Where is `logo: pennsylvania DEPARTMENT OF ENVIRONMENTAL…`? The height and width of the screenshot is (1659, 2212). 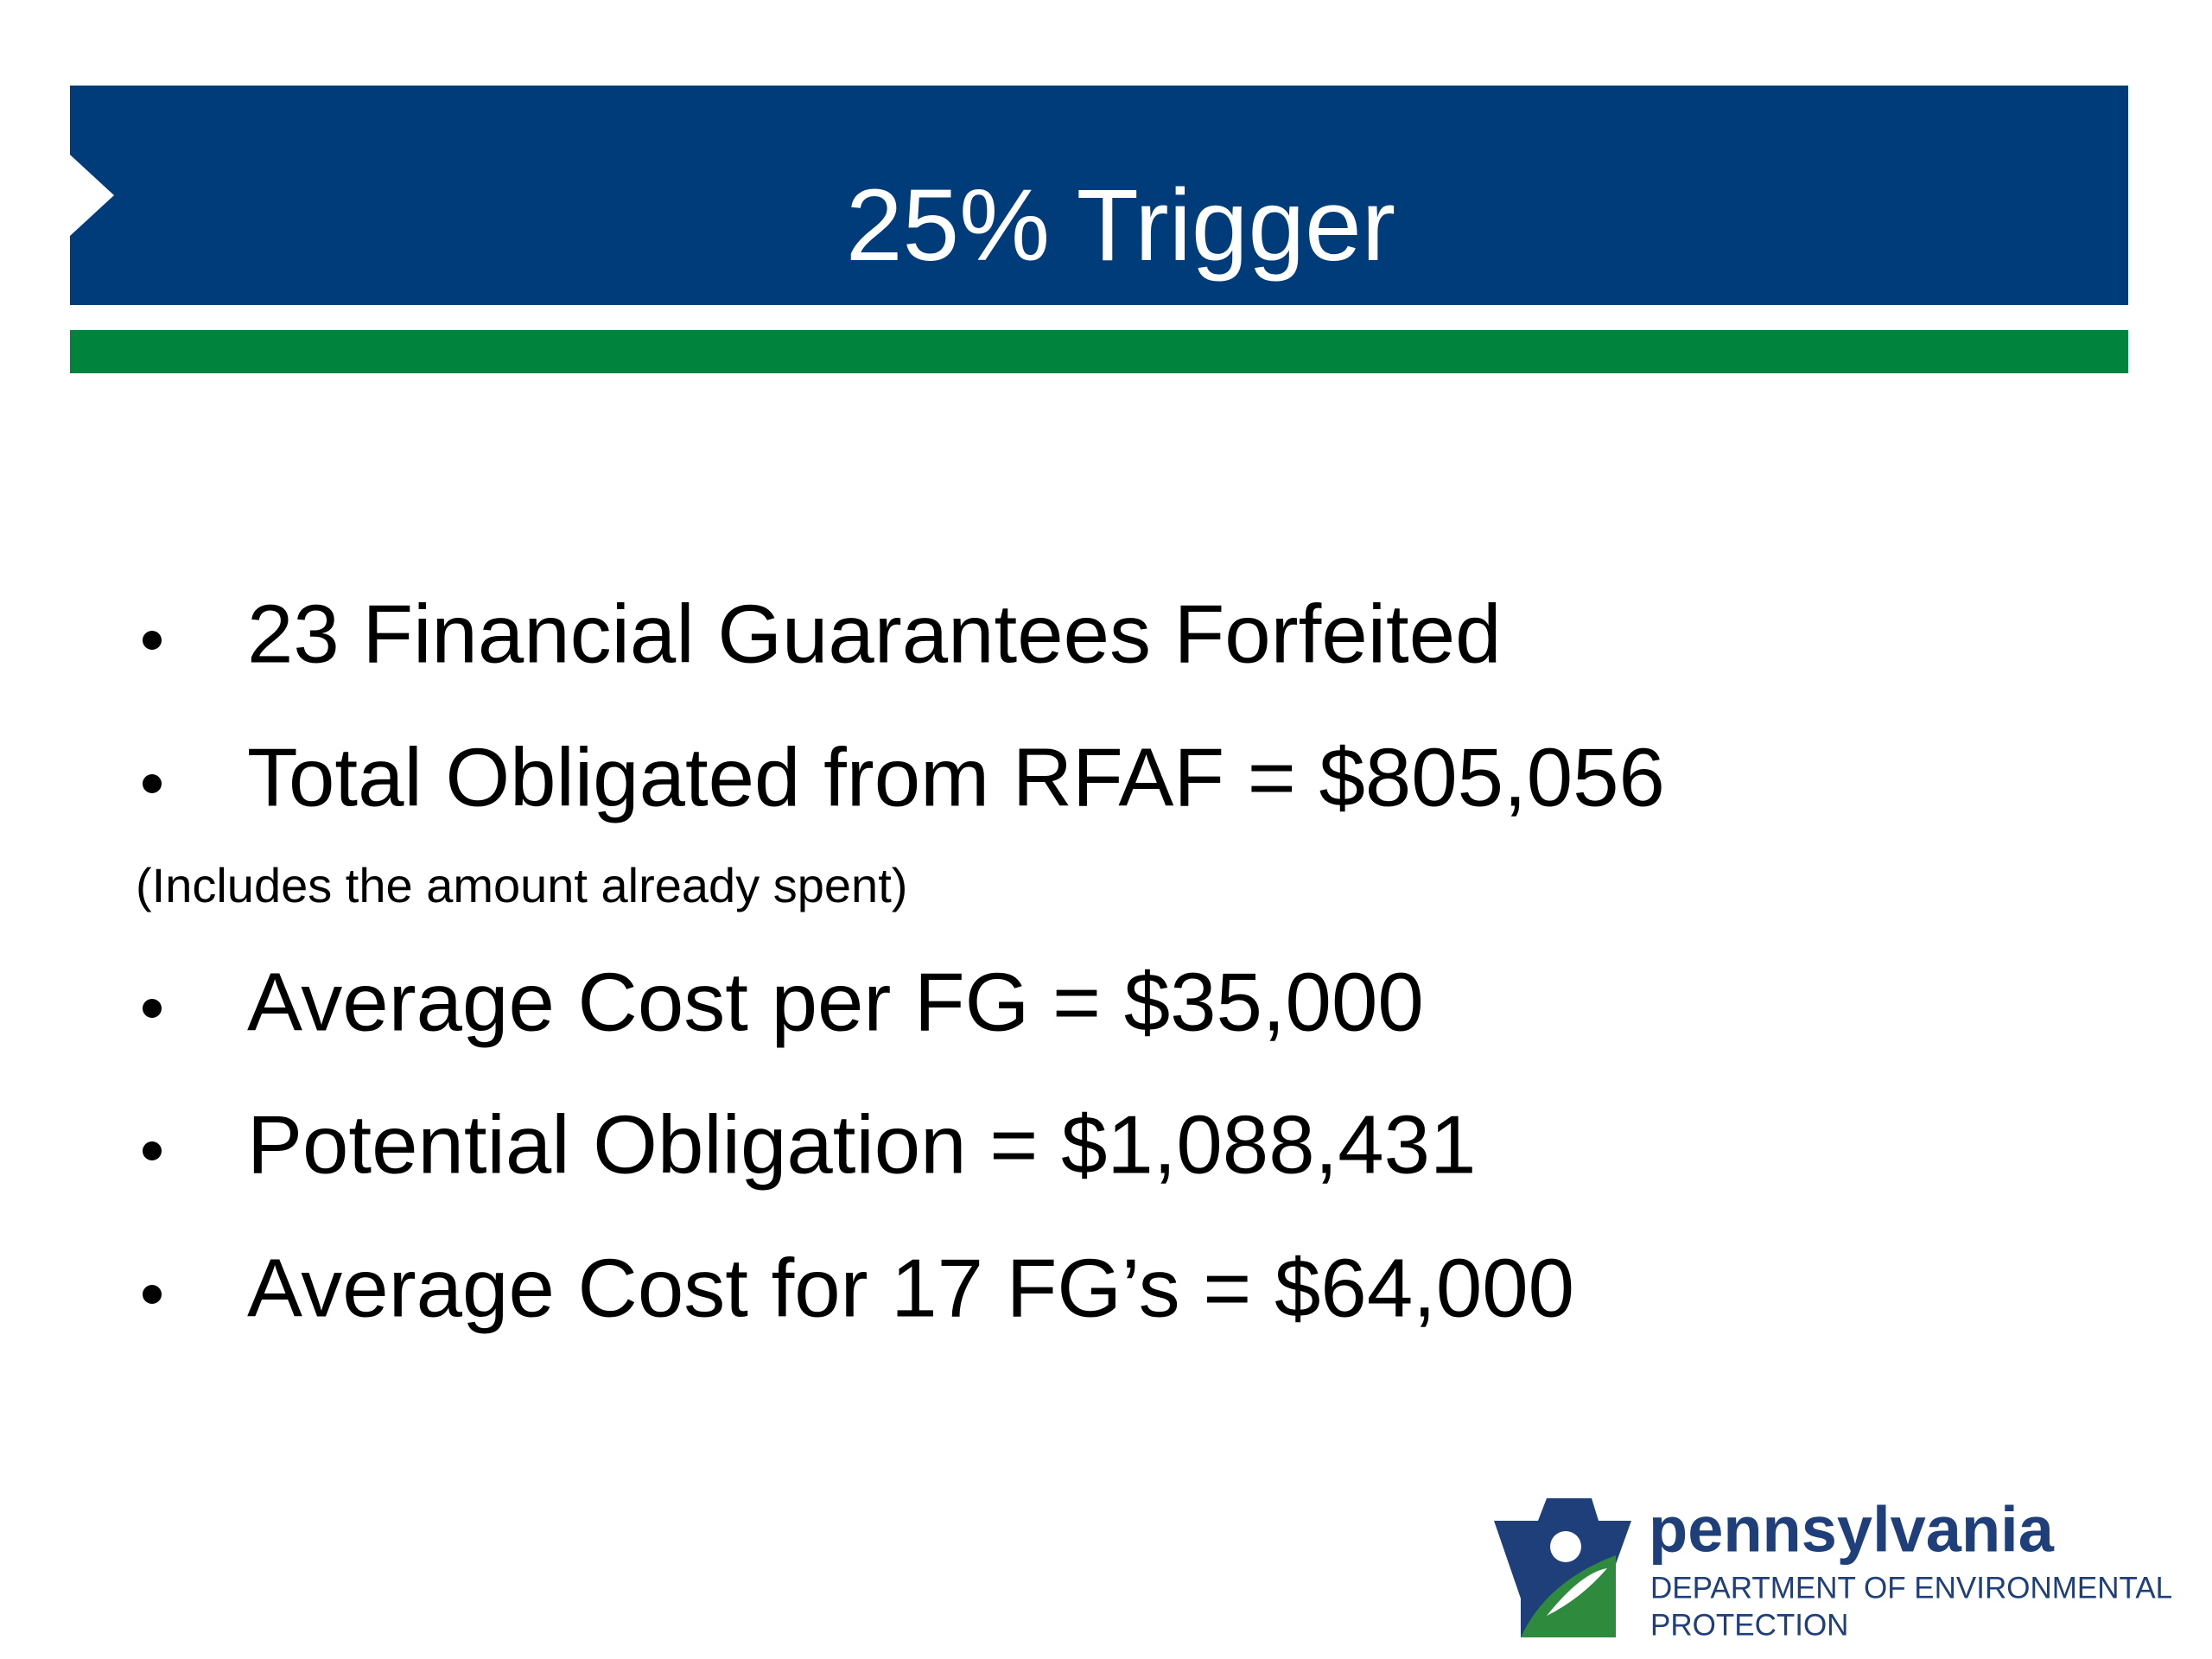
logo: pennsylvania DEPARTMENT OF ENVIRONMENTAL… is located at coordinates (1833, 1568).